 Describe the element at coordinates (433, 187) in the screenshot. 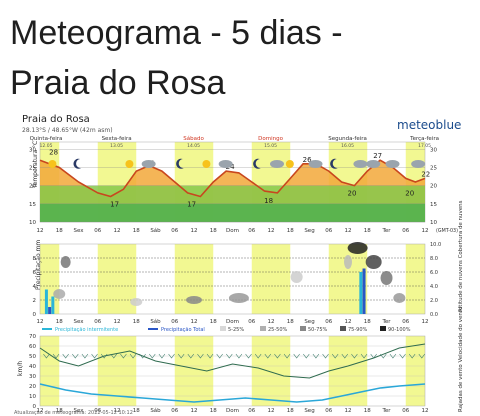

I see `temp-tick-right: 20` at that location.